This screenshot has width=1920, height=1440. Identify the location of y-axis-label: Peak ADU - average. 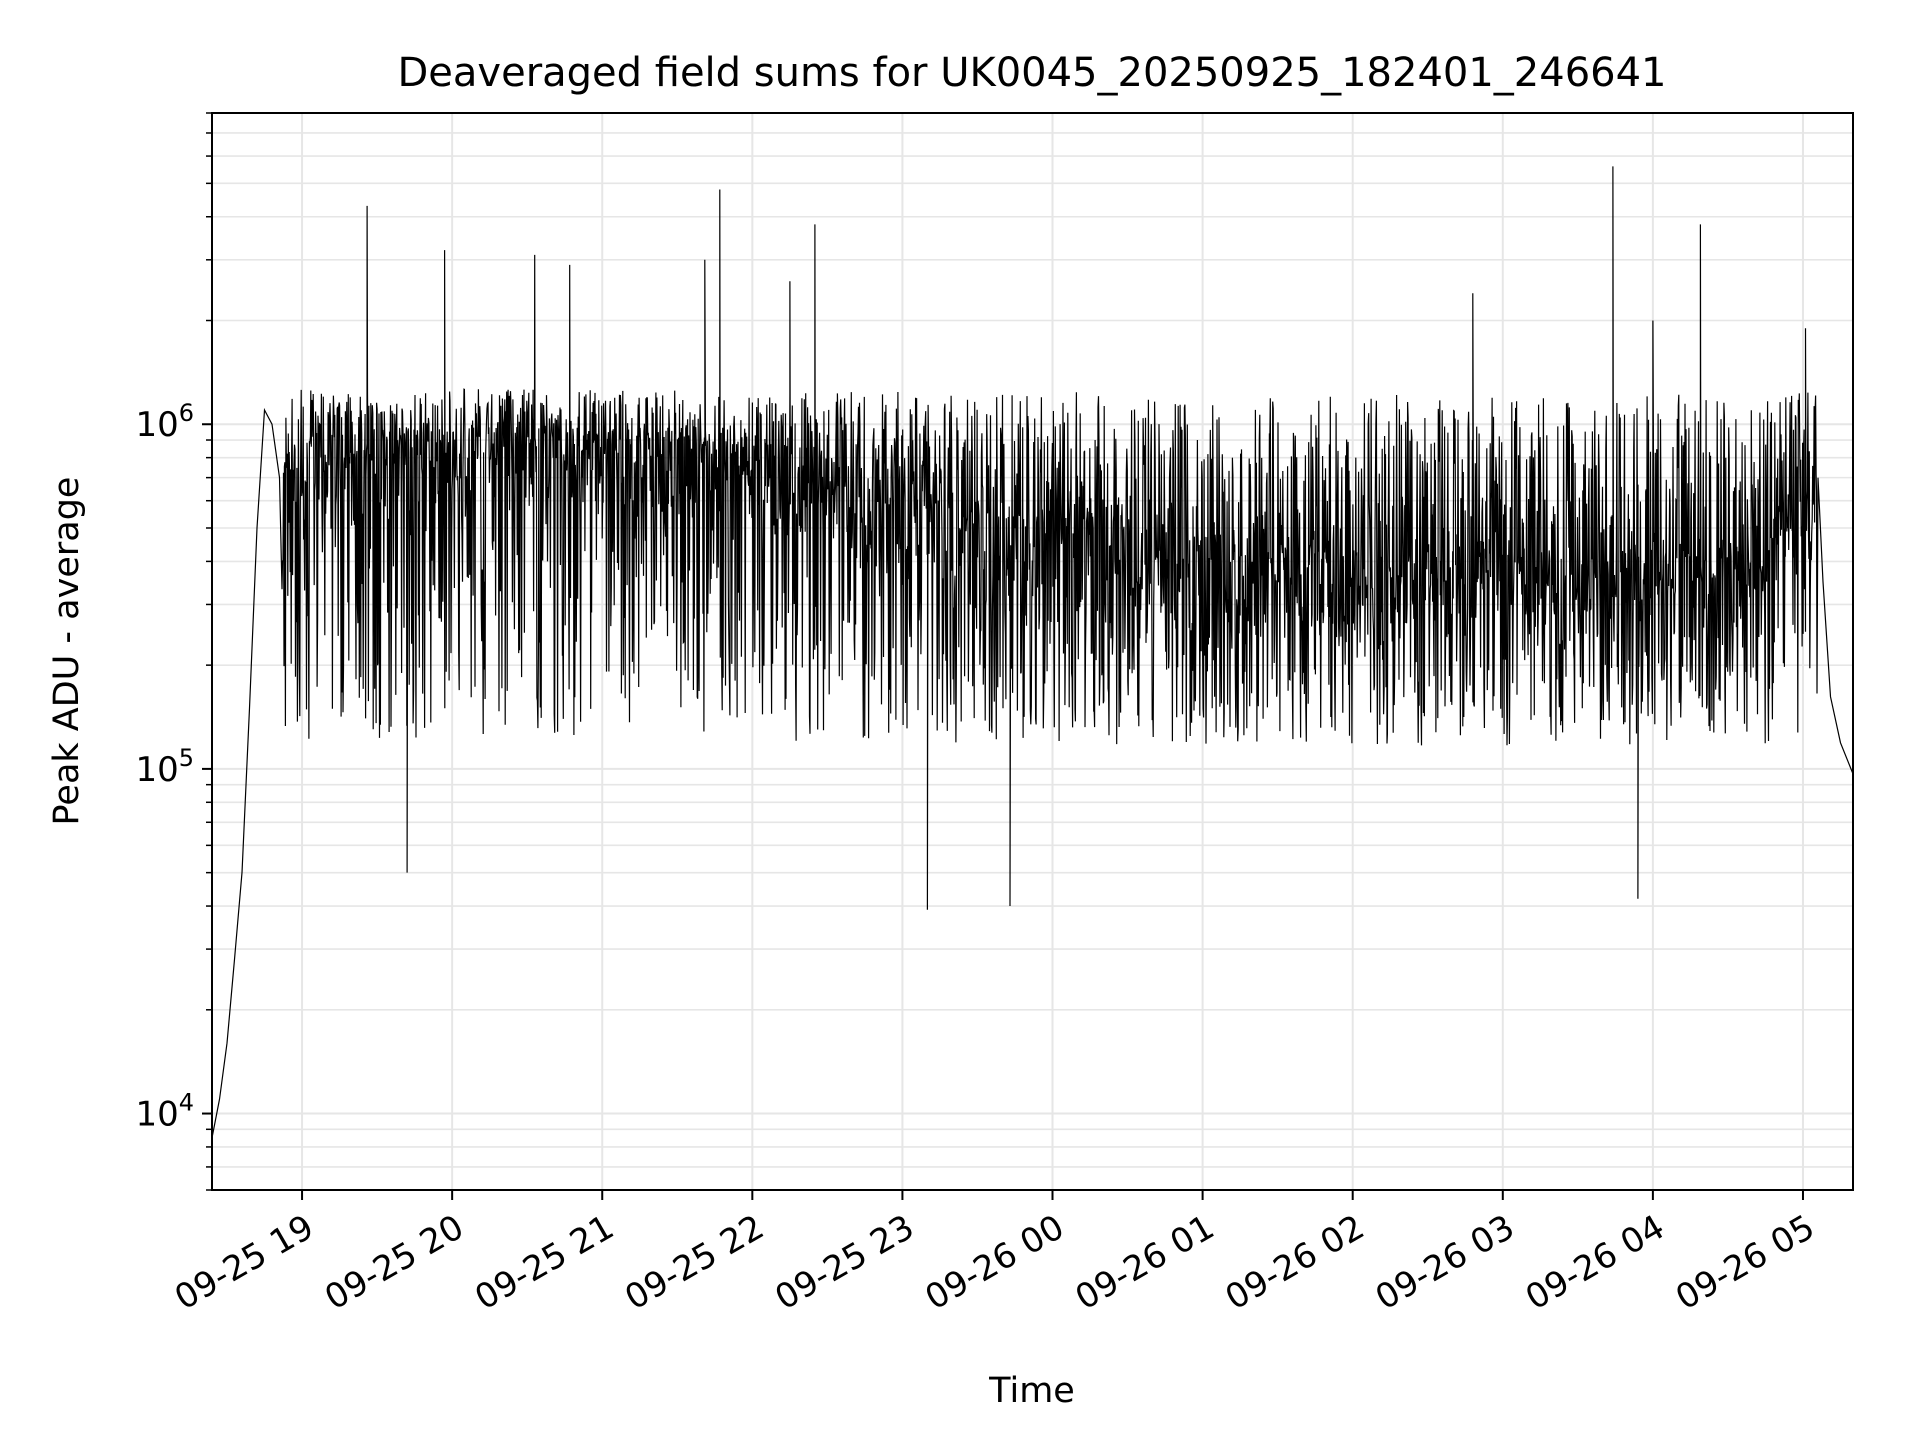
(67, 651).